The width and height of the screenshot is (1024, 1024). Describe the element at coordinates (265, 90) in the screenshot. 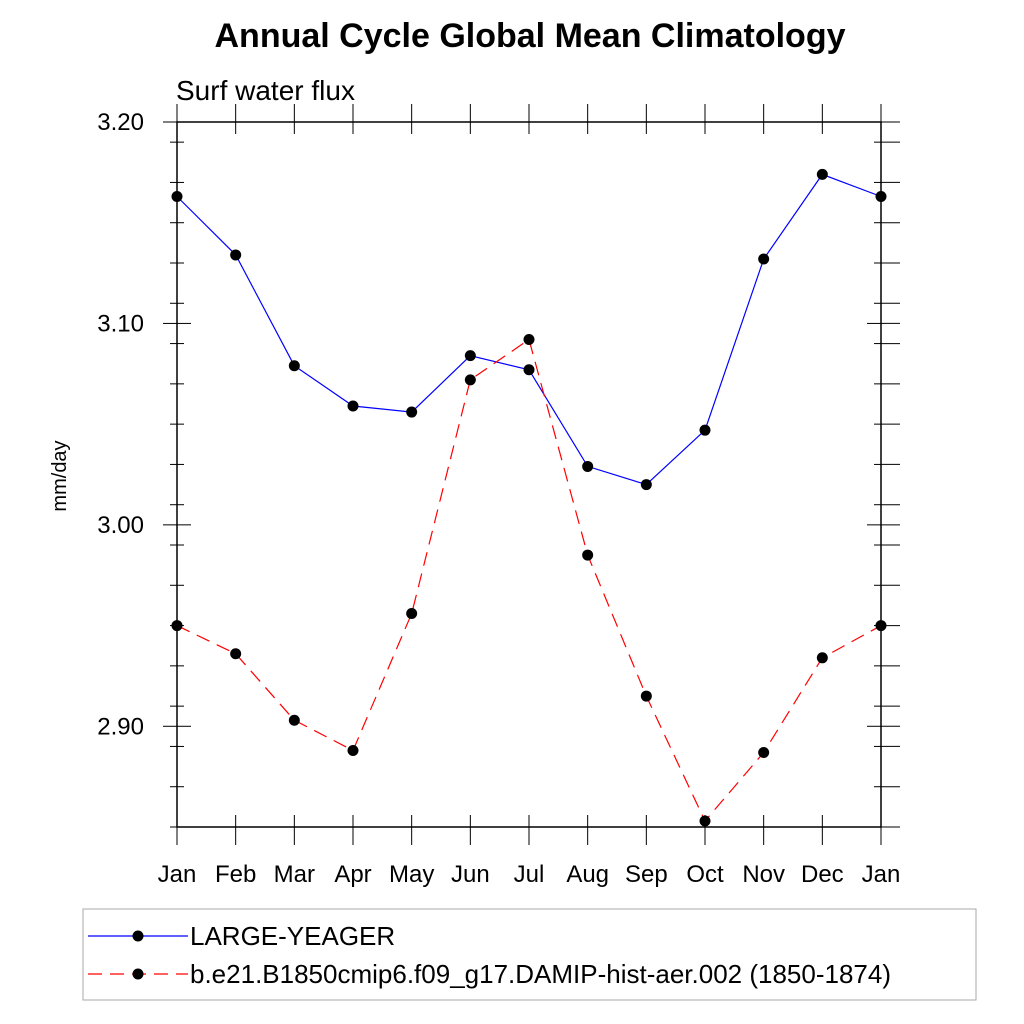

I see `chart-subtitle: Surf water flux` at that location.